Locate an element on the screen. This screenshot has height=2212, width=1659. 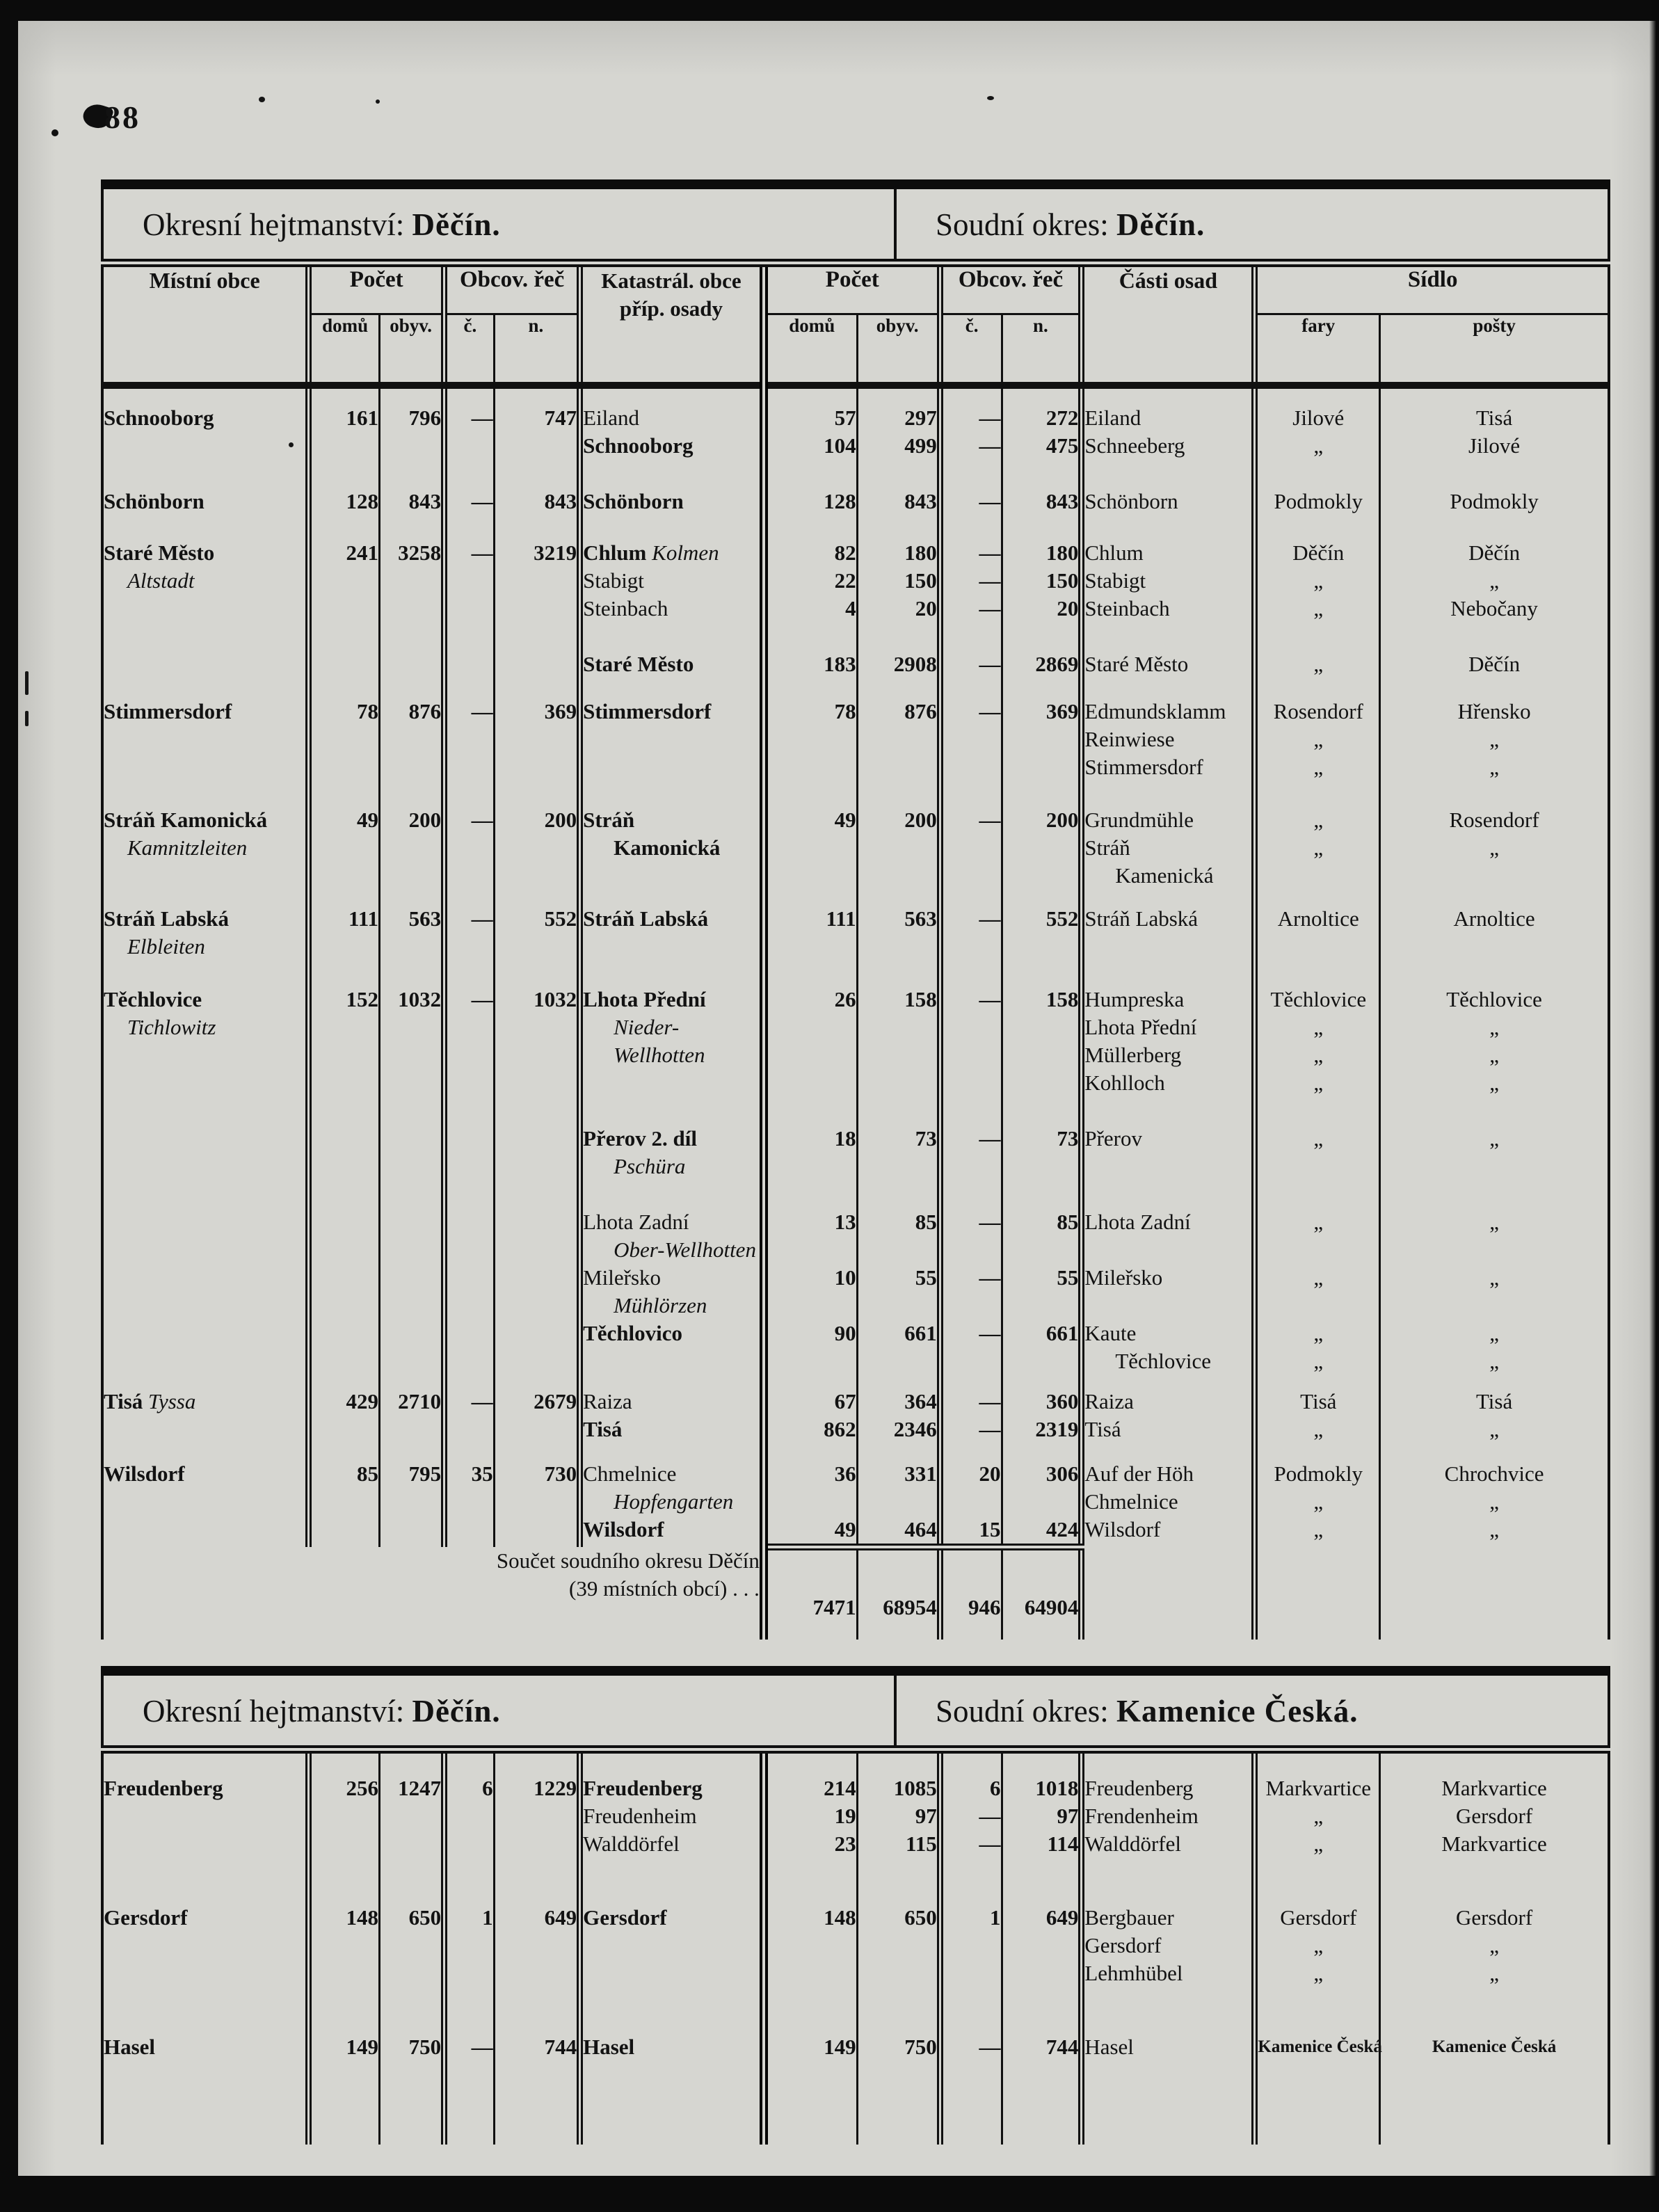
scan-speck is located at coordinates (27, 718).